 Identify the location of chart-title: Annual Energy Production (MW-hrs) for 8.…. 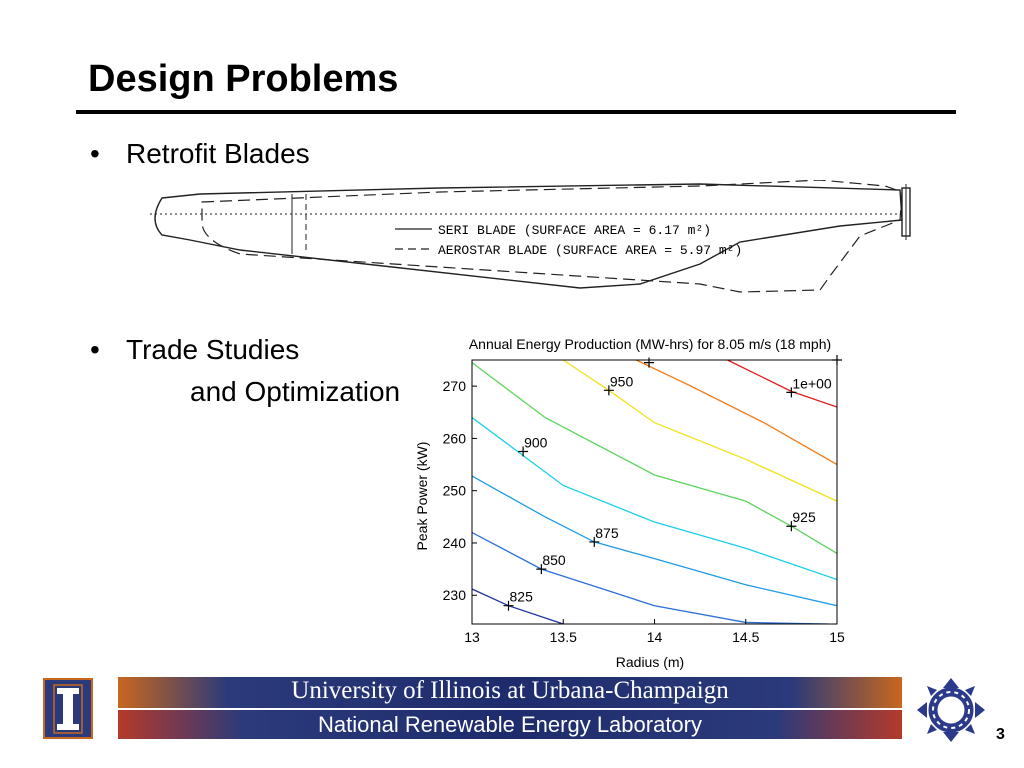
(650, 344).